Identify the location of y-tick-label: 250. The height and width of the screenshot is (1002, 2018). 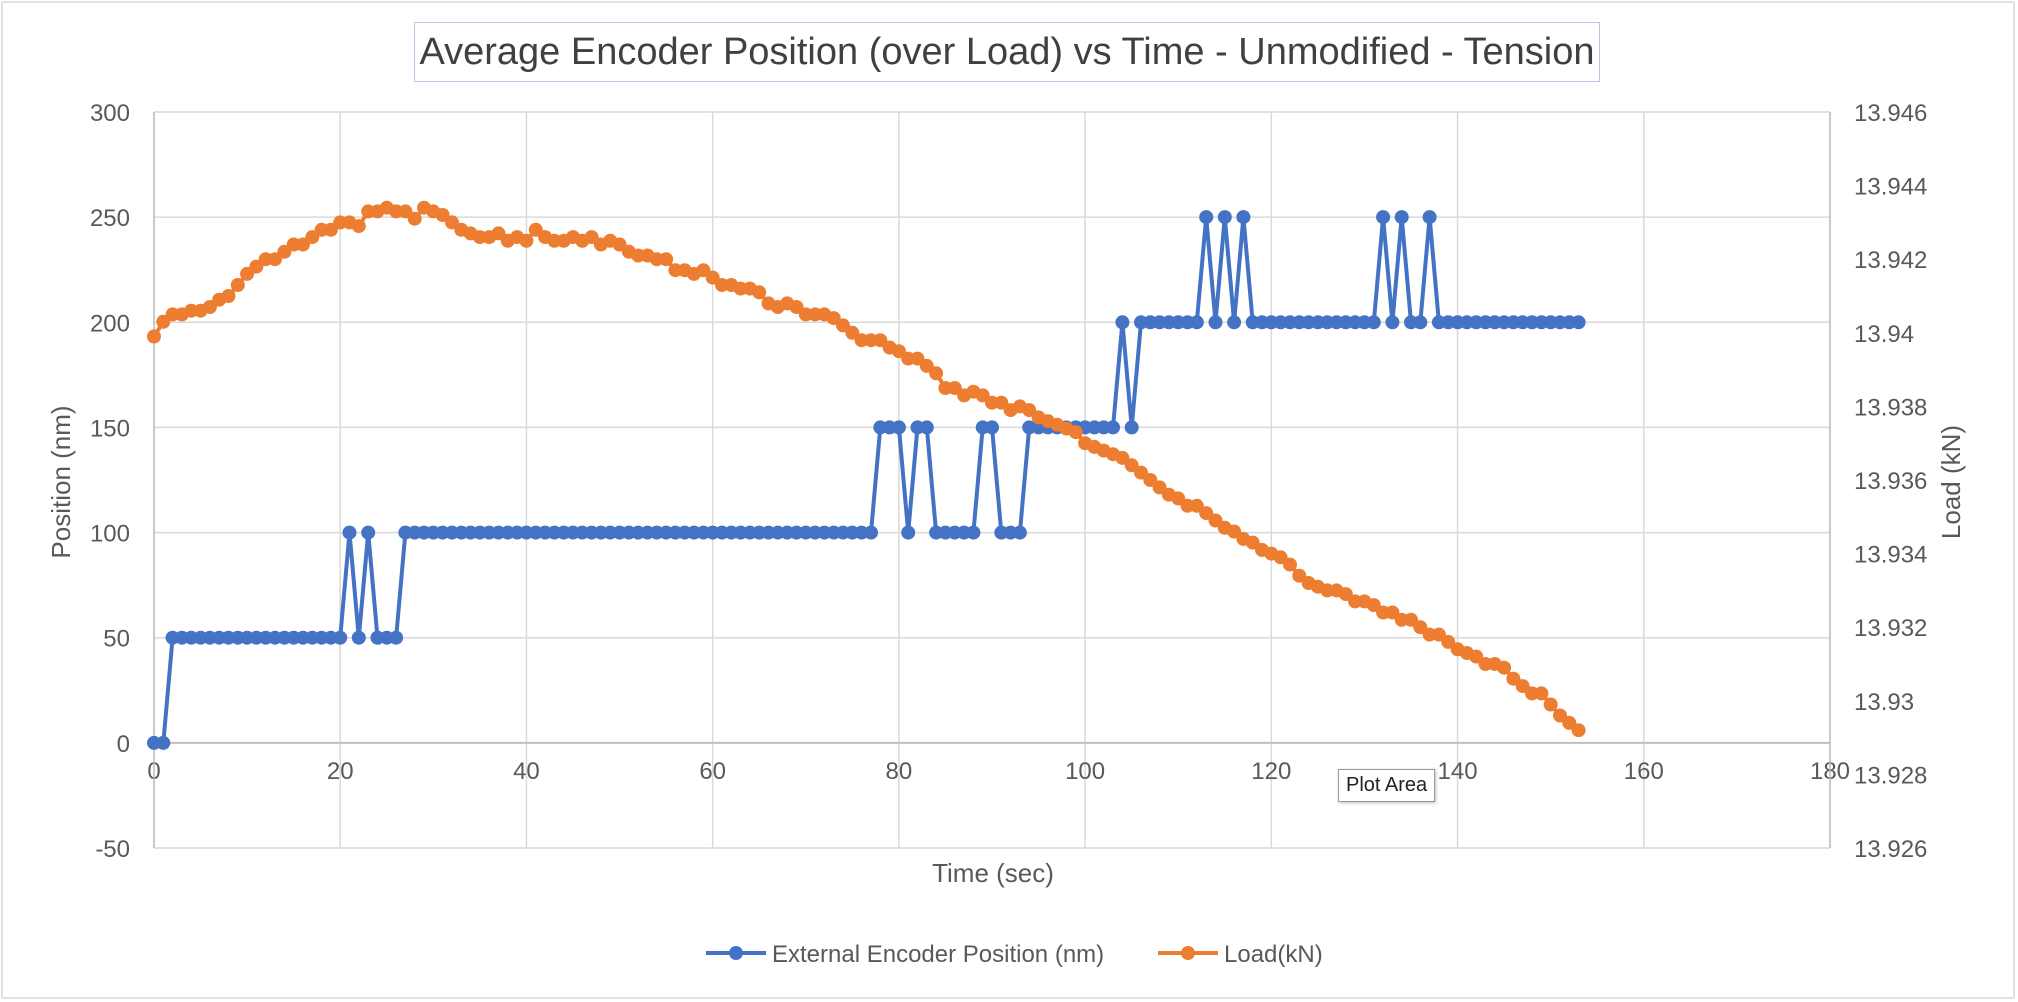
(110, 218).